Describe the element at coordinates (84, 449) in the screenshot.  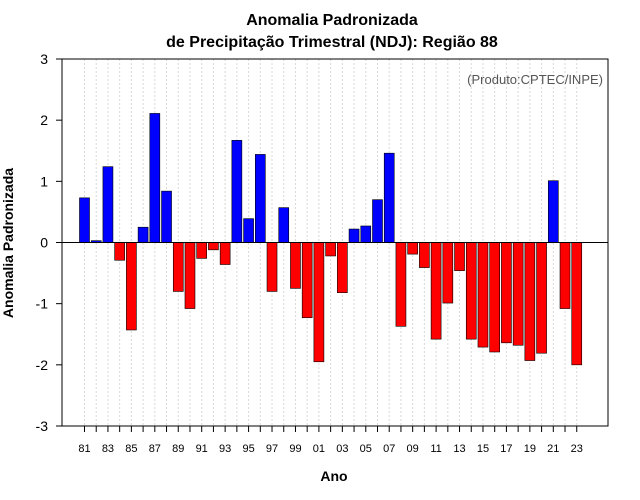
I see `x-tick-label: 81` at that location.